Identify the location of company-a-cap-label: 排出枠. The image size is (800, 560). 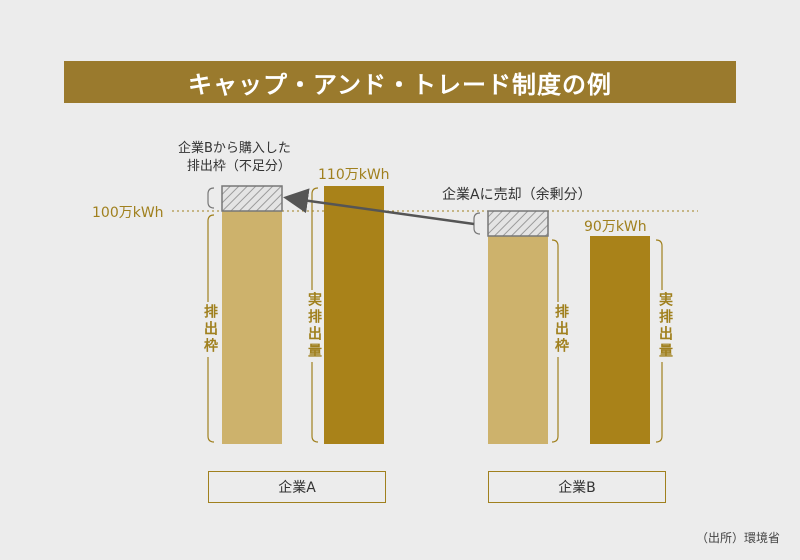
(210, 329).